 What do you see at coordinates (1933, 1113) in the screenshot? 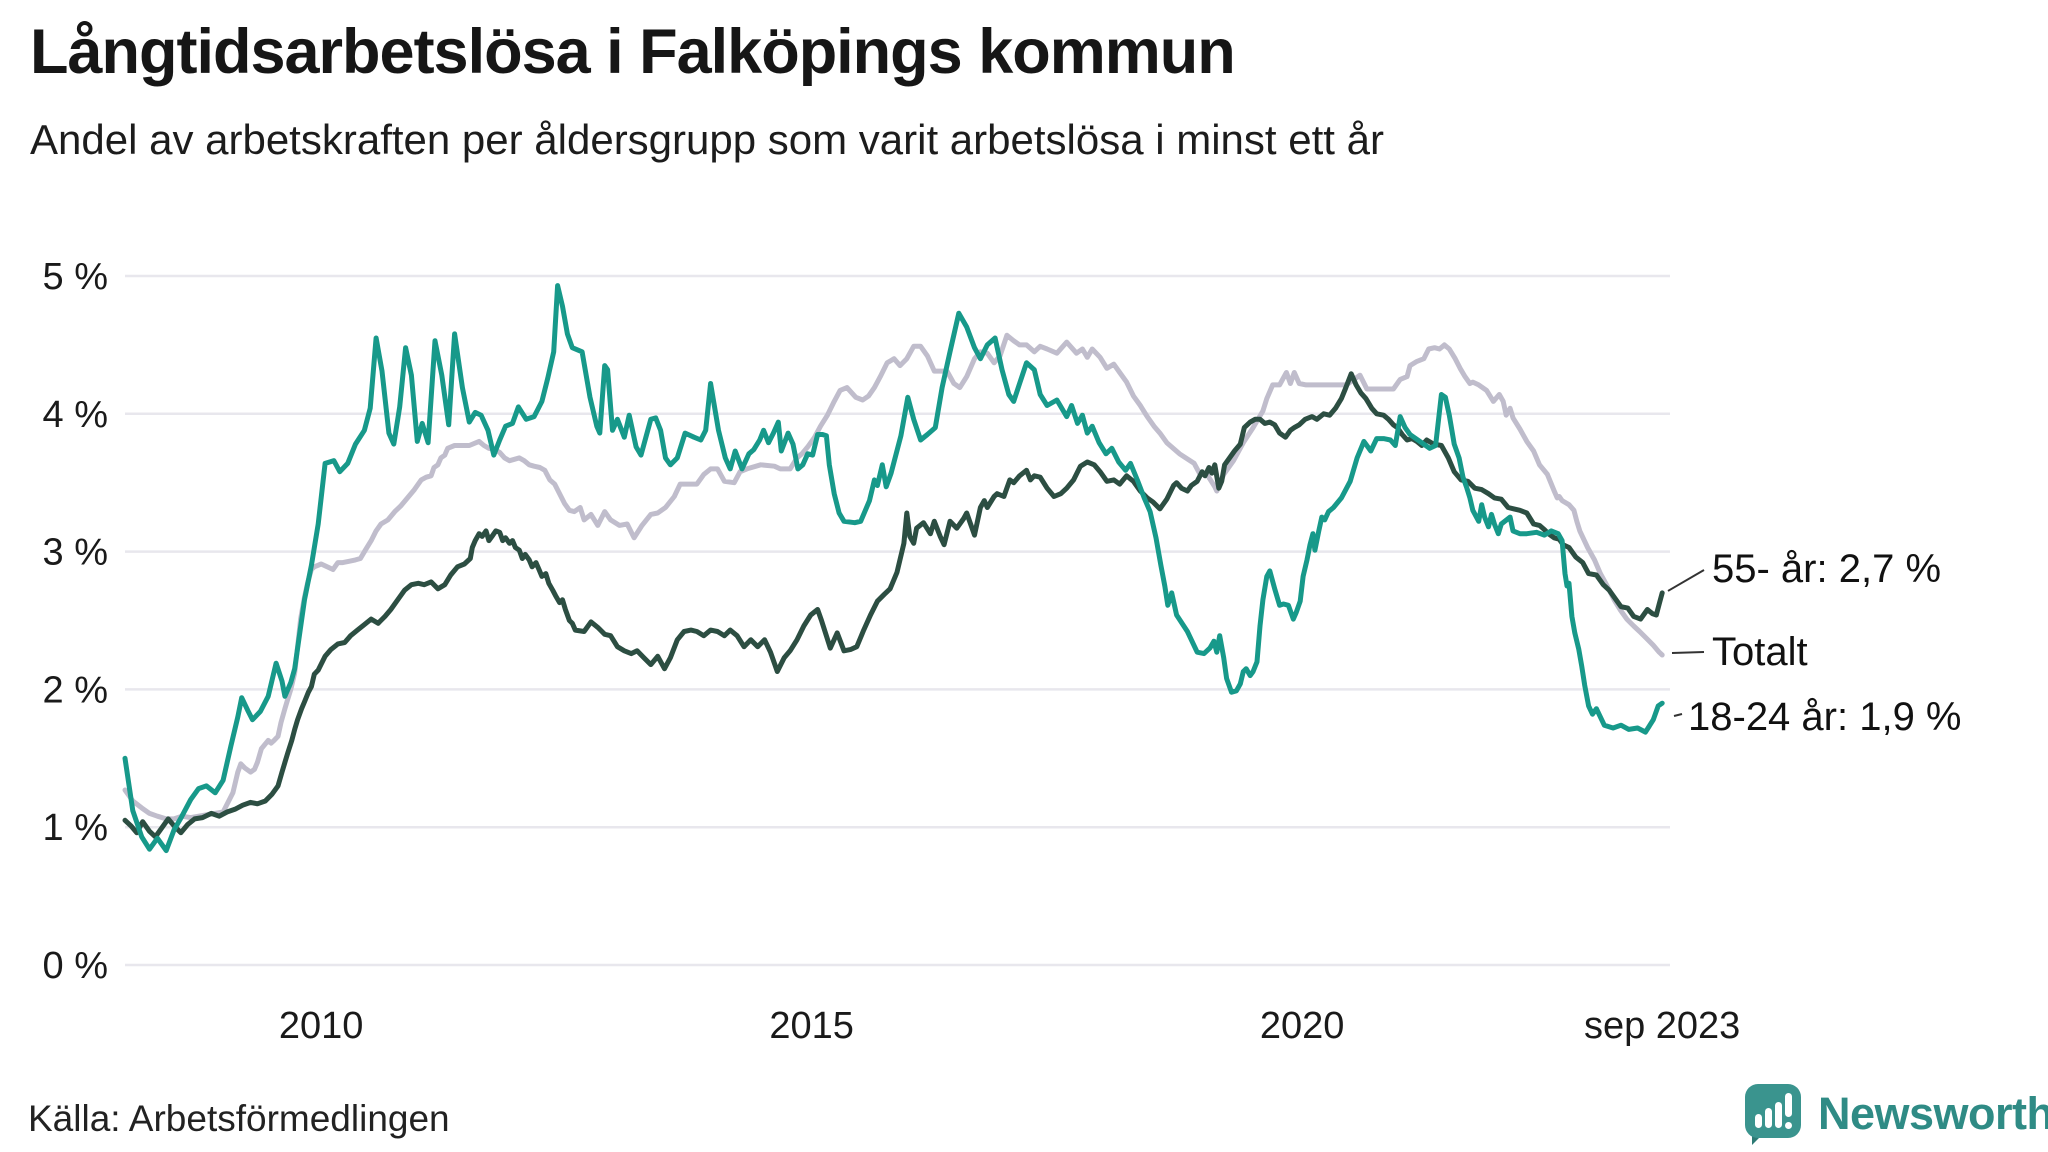
I see `newsworthy-logo-text: Newsworthy` at bounding box center [1933, 1113].